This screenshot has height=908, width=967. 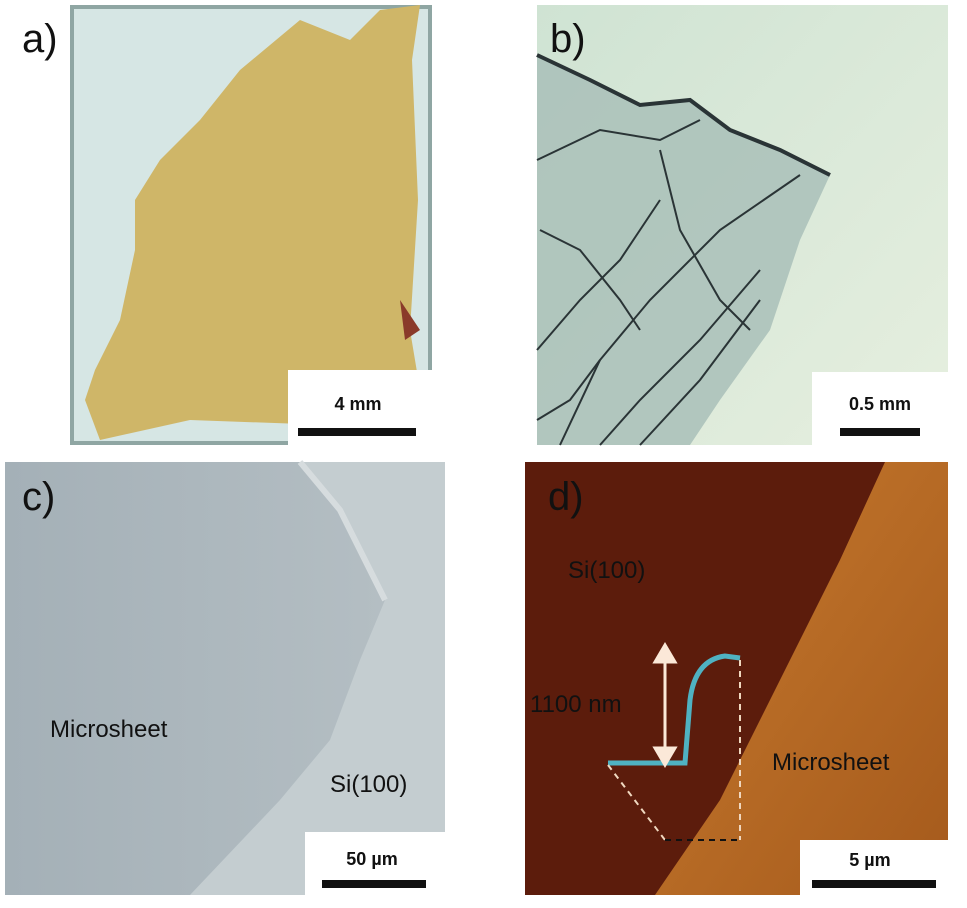 I want to click on sheet-edge, so click(x=342, y=531).